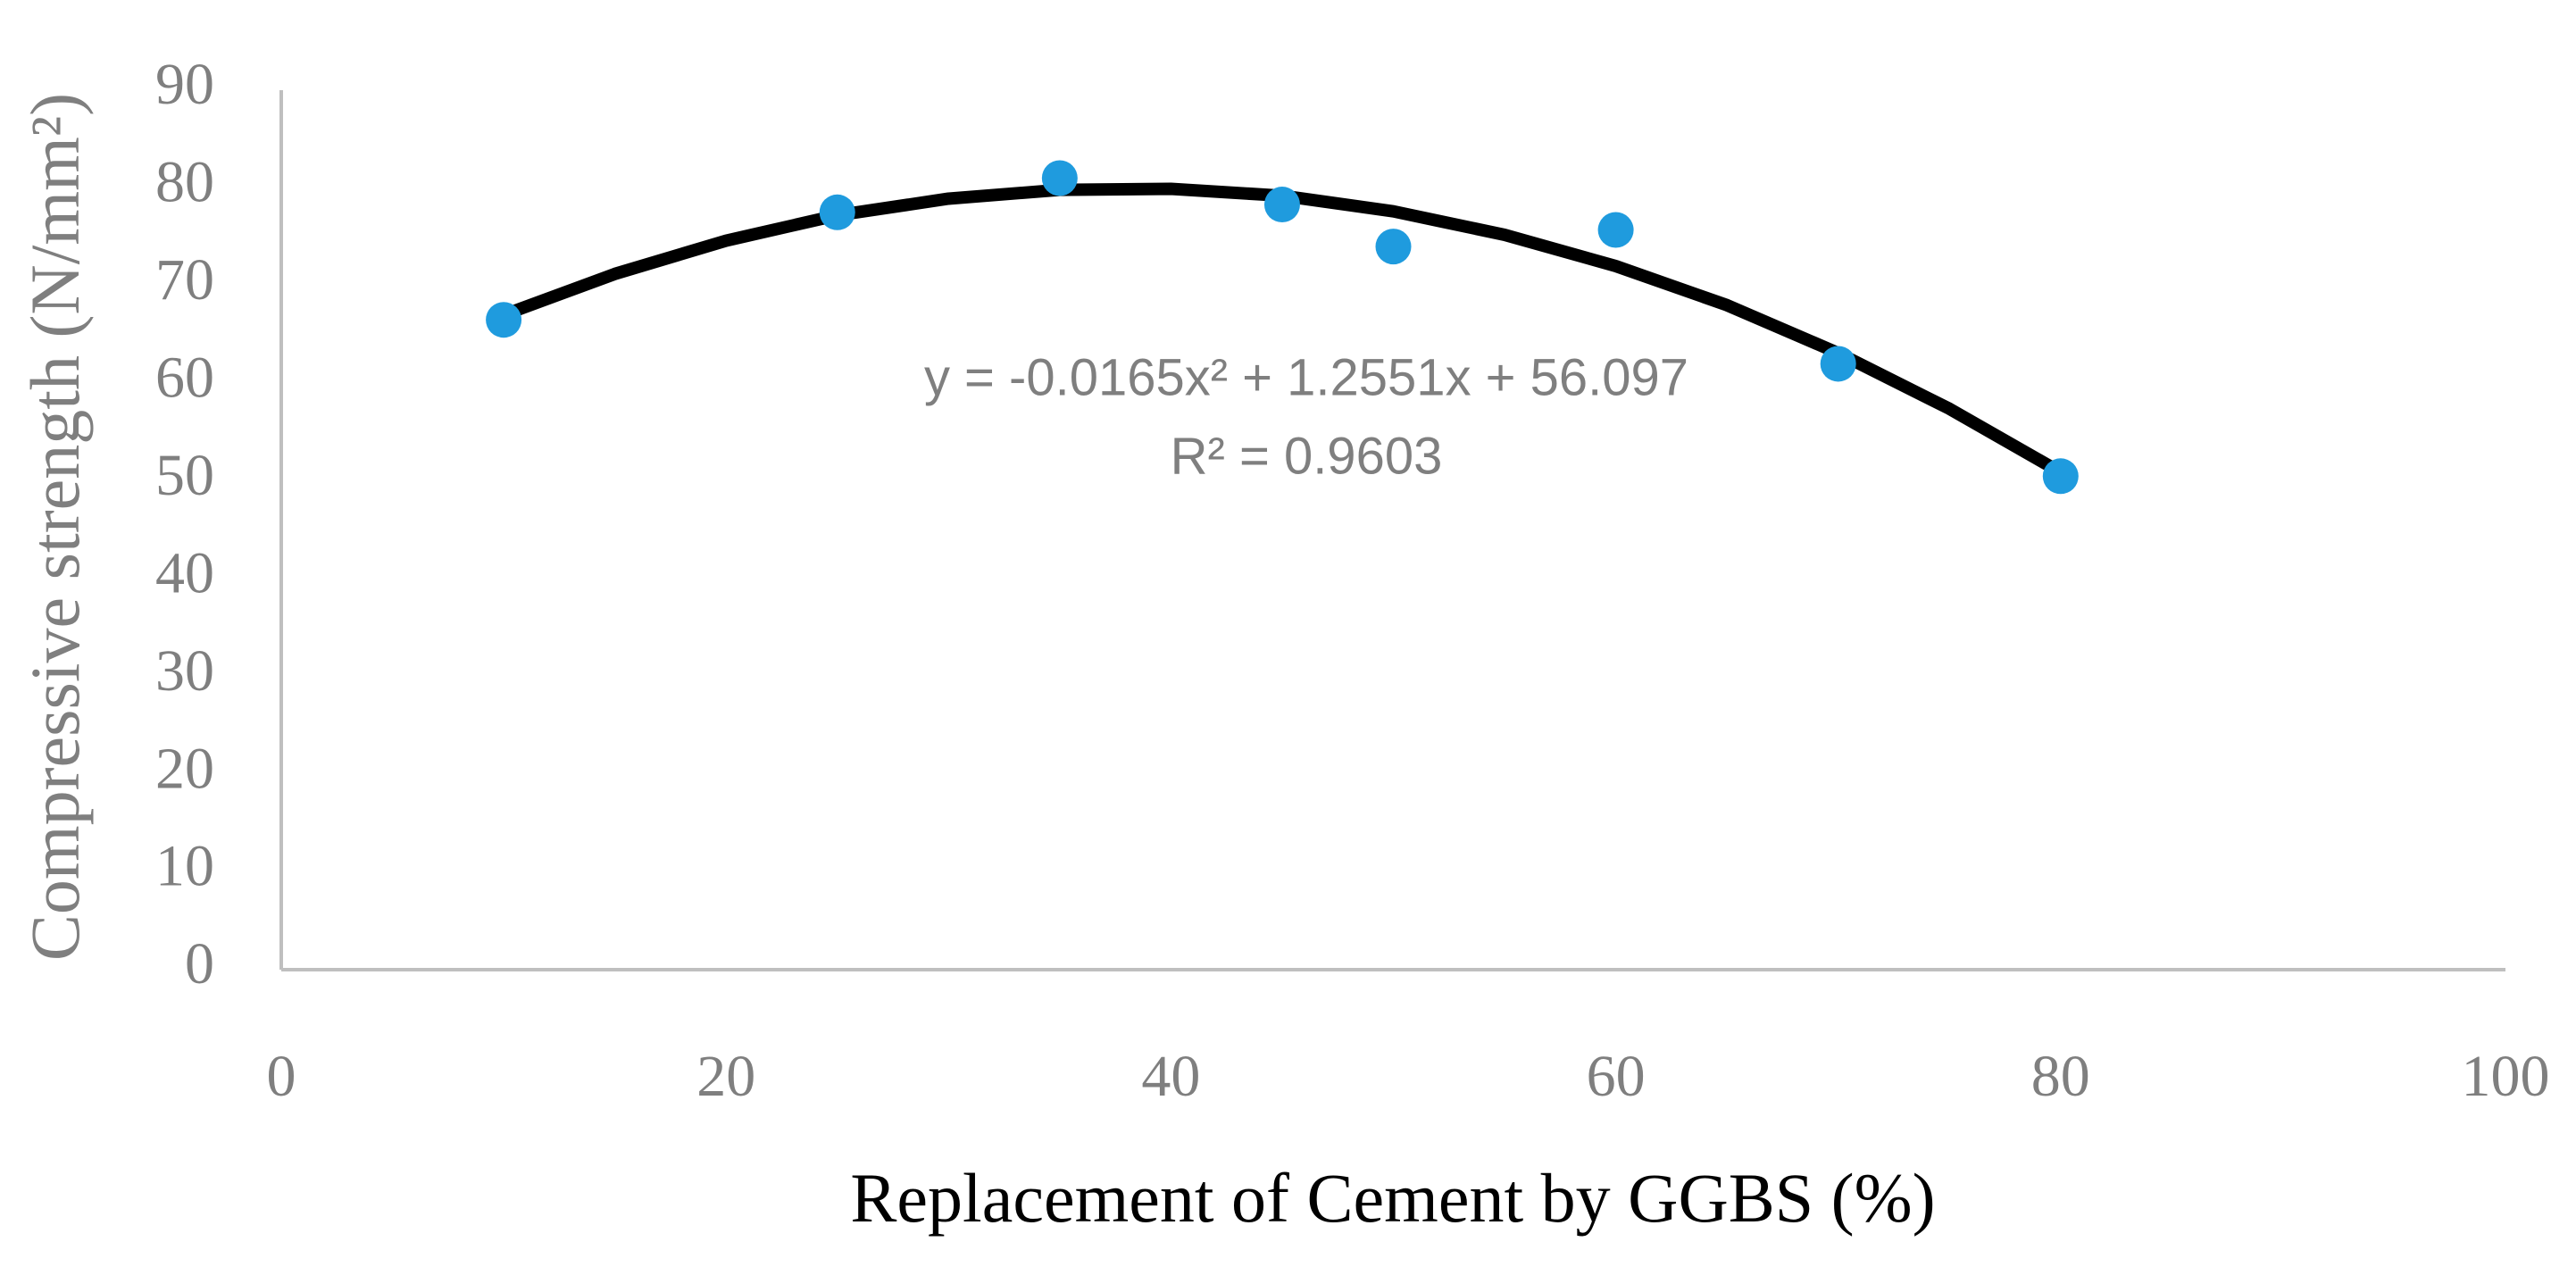  What do you see at coordinates (184, 476) in the screenshot?
I see `y-tick-label: 50` at bounding box center [184, 476].